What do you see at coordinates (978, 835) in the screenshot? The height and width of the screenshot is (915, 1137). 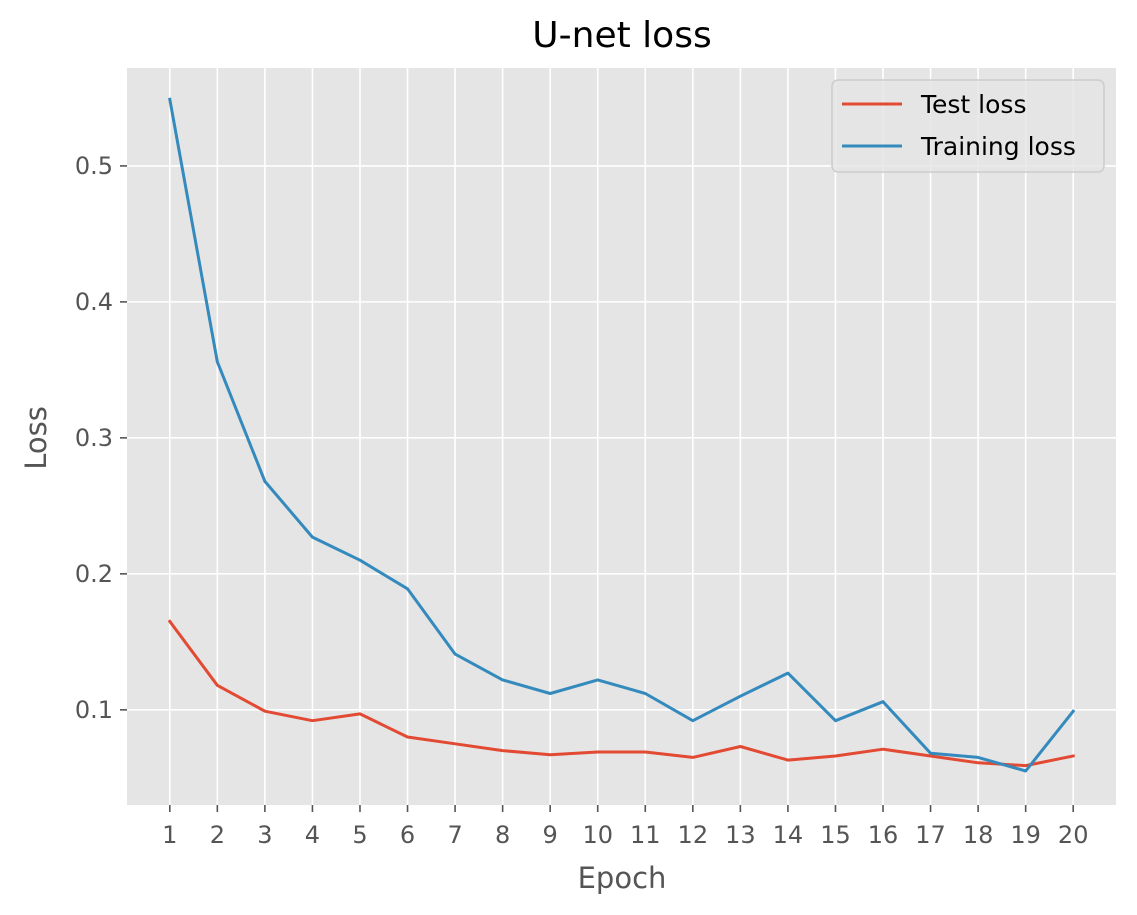 I see `x-tick-label: 18` at bounding box center [978, 835].